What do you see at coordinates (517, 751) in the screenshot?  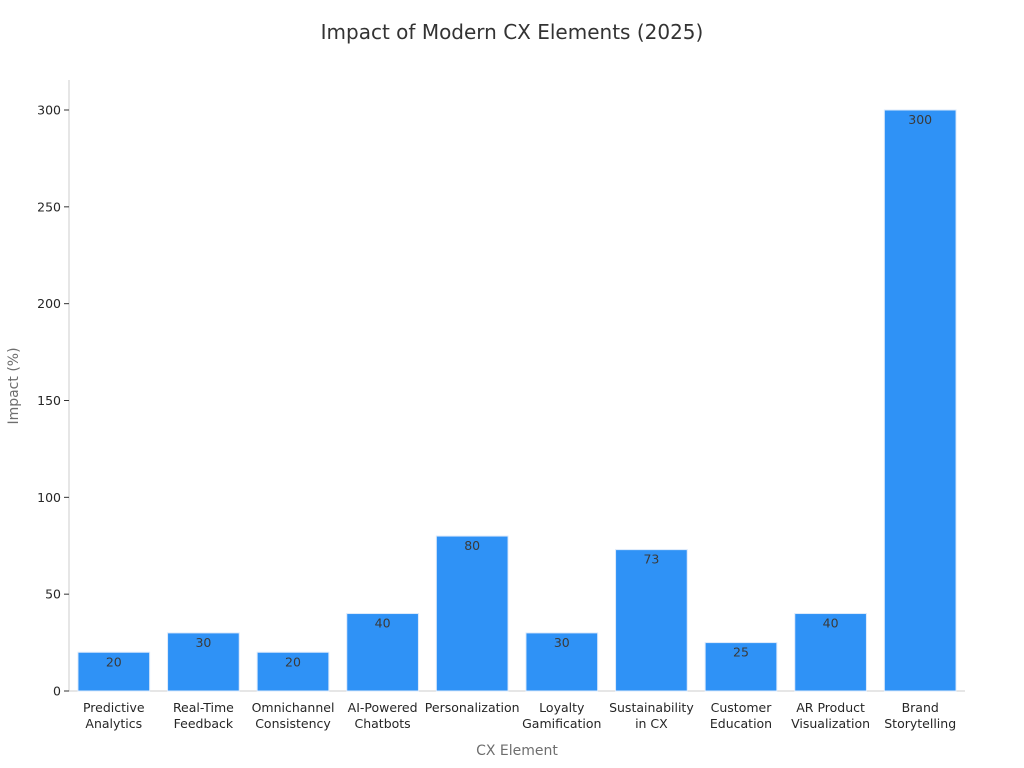 I see `x-axis-title: CX Element` at bounding box center [517, 751].